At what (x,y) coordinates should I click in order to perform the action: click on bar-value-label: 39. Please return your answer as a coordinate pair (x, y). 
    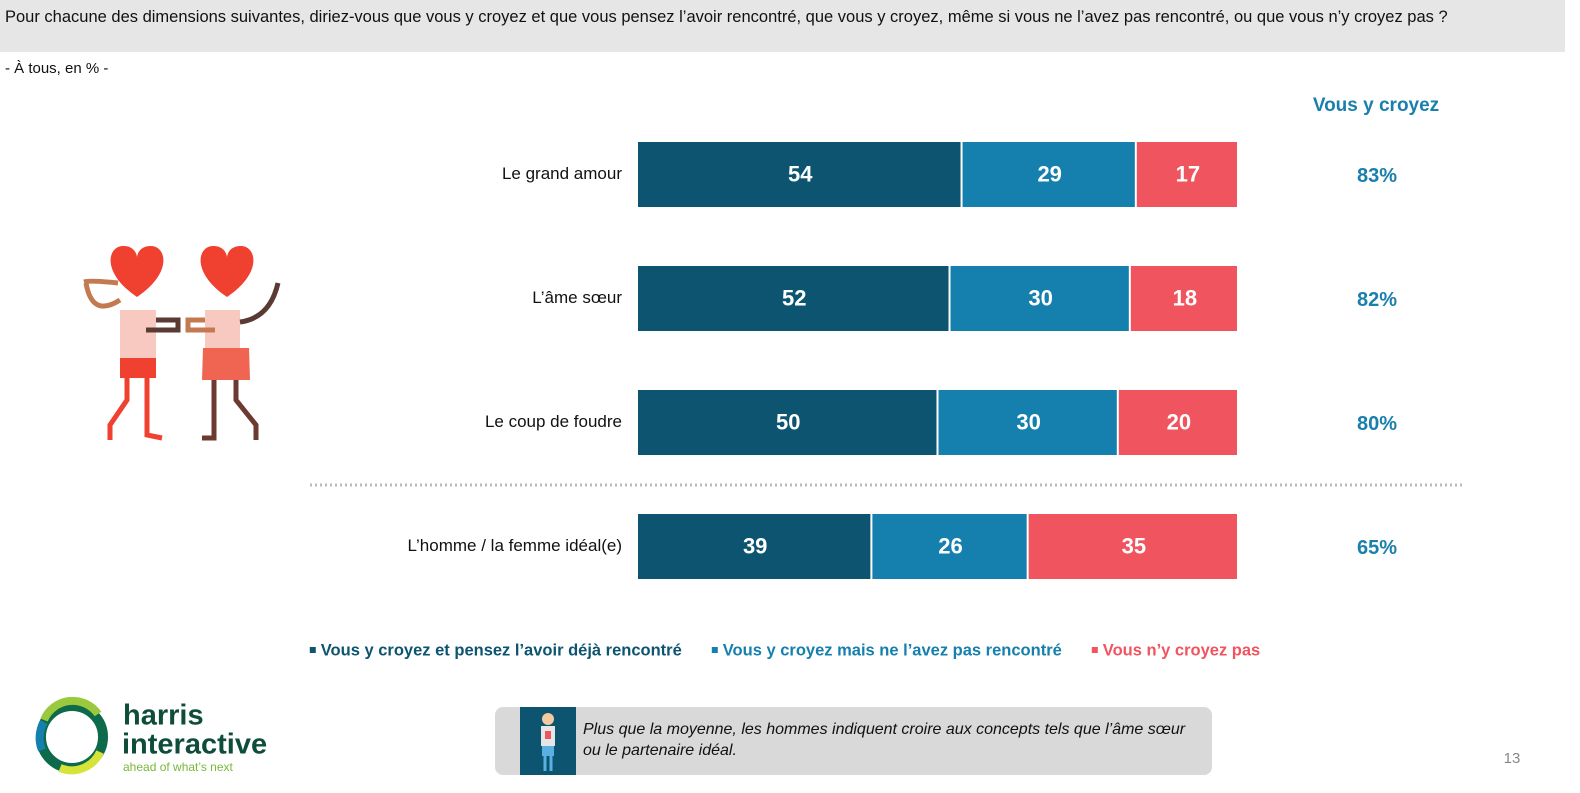
    Looking at the image, I should click on (755, 545).